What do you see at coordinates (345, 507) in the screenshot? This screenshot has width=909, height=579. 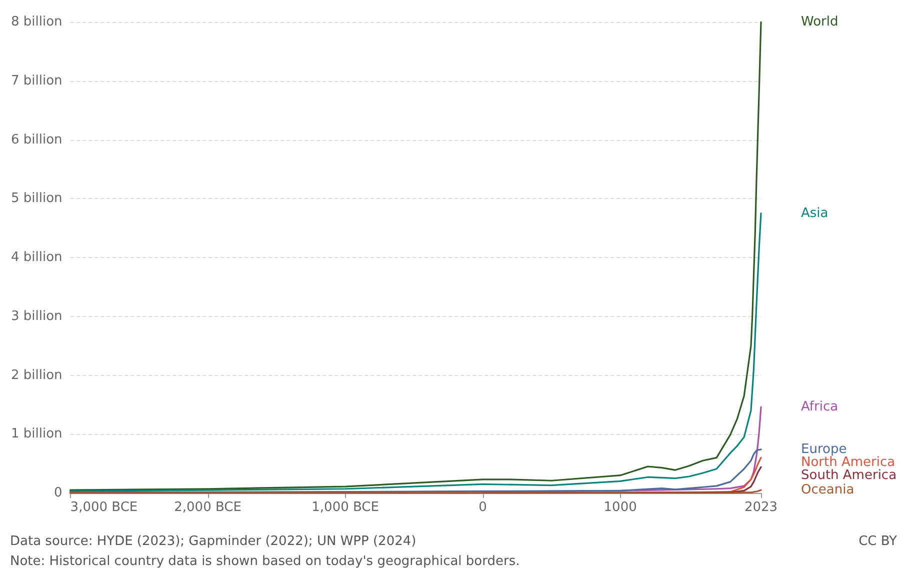 I see `x-tick-label: 1,000 BCE` at bounding box center [345, 507].